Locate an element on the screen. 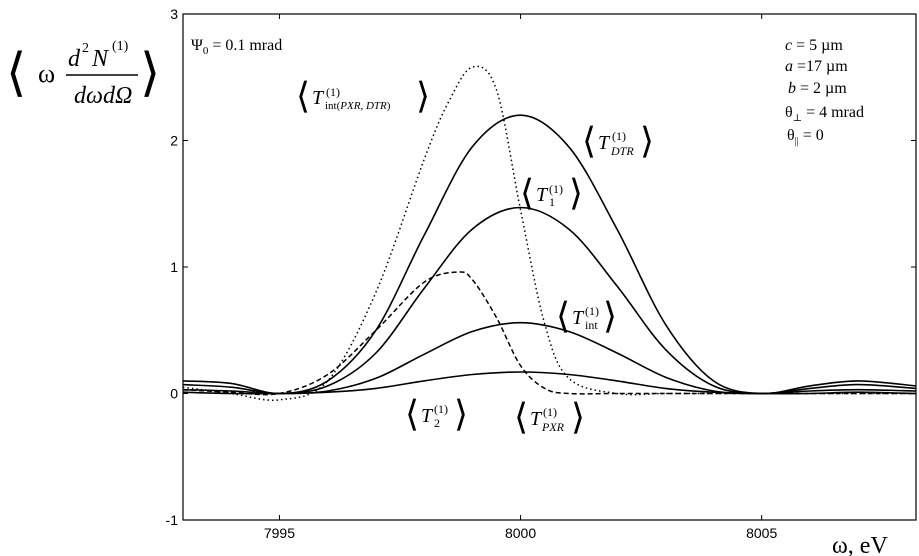 This screenshot has width=919, height=556. x-tick-label: 7995 is located at coordinates (279, 533).